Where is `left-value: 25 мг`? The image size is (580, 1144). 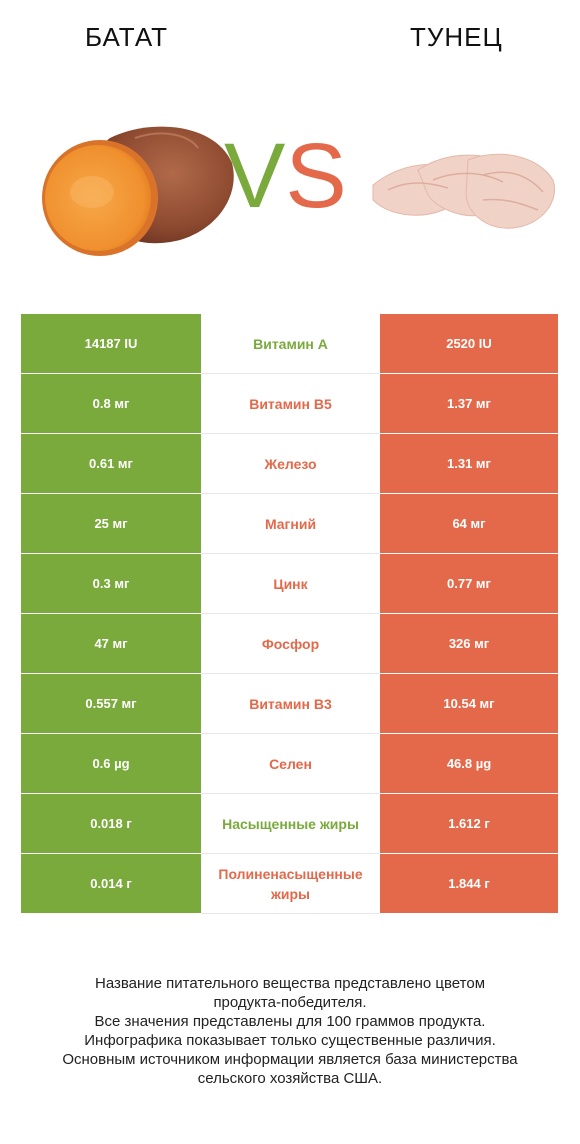 left-value: 25 мг is located at coordinates (111, 523).